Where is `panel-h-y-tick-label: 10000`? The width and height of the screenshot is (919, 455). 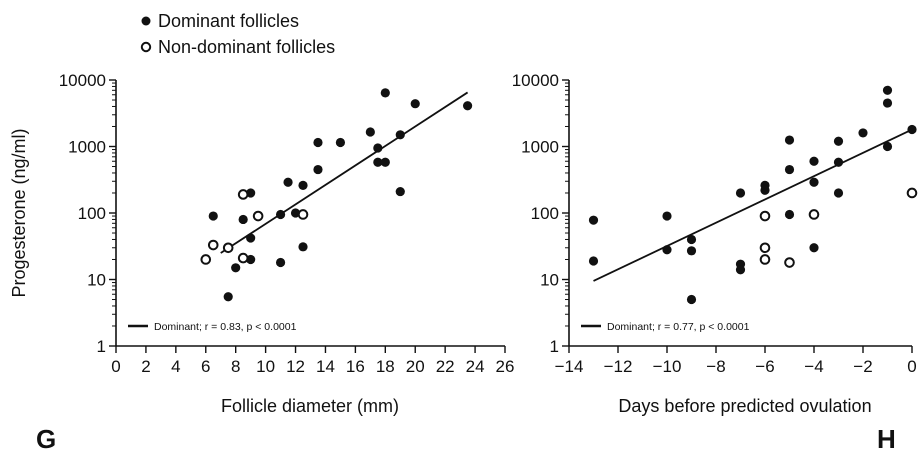 panel-h-y-tick-label: 10000 is located at coordinates (535, 80).